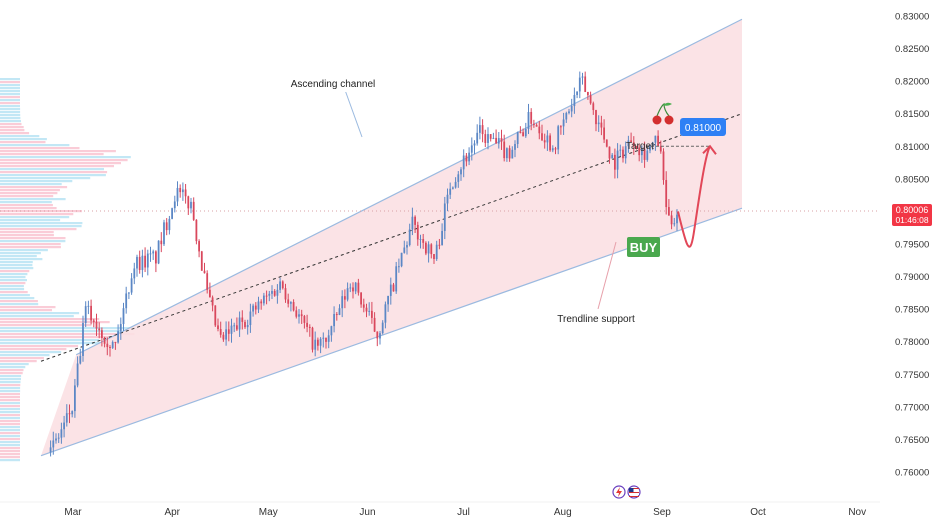 The width and height of the screenshot is (932, 526). What do you see at coordinates (912, 473) in the screenshot?
I see `y-tick-label: 0.76000` at bounding box center [912, 473].